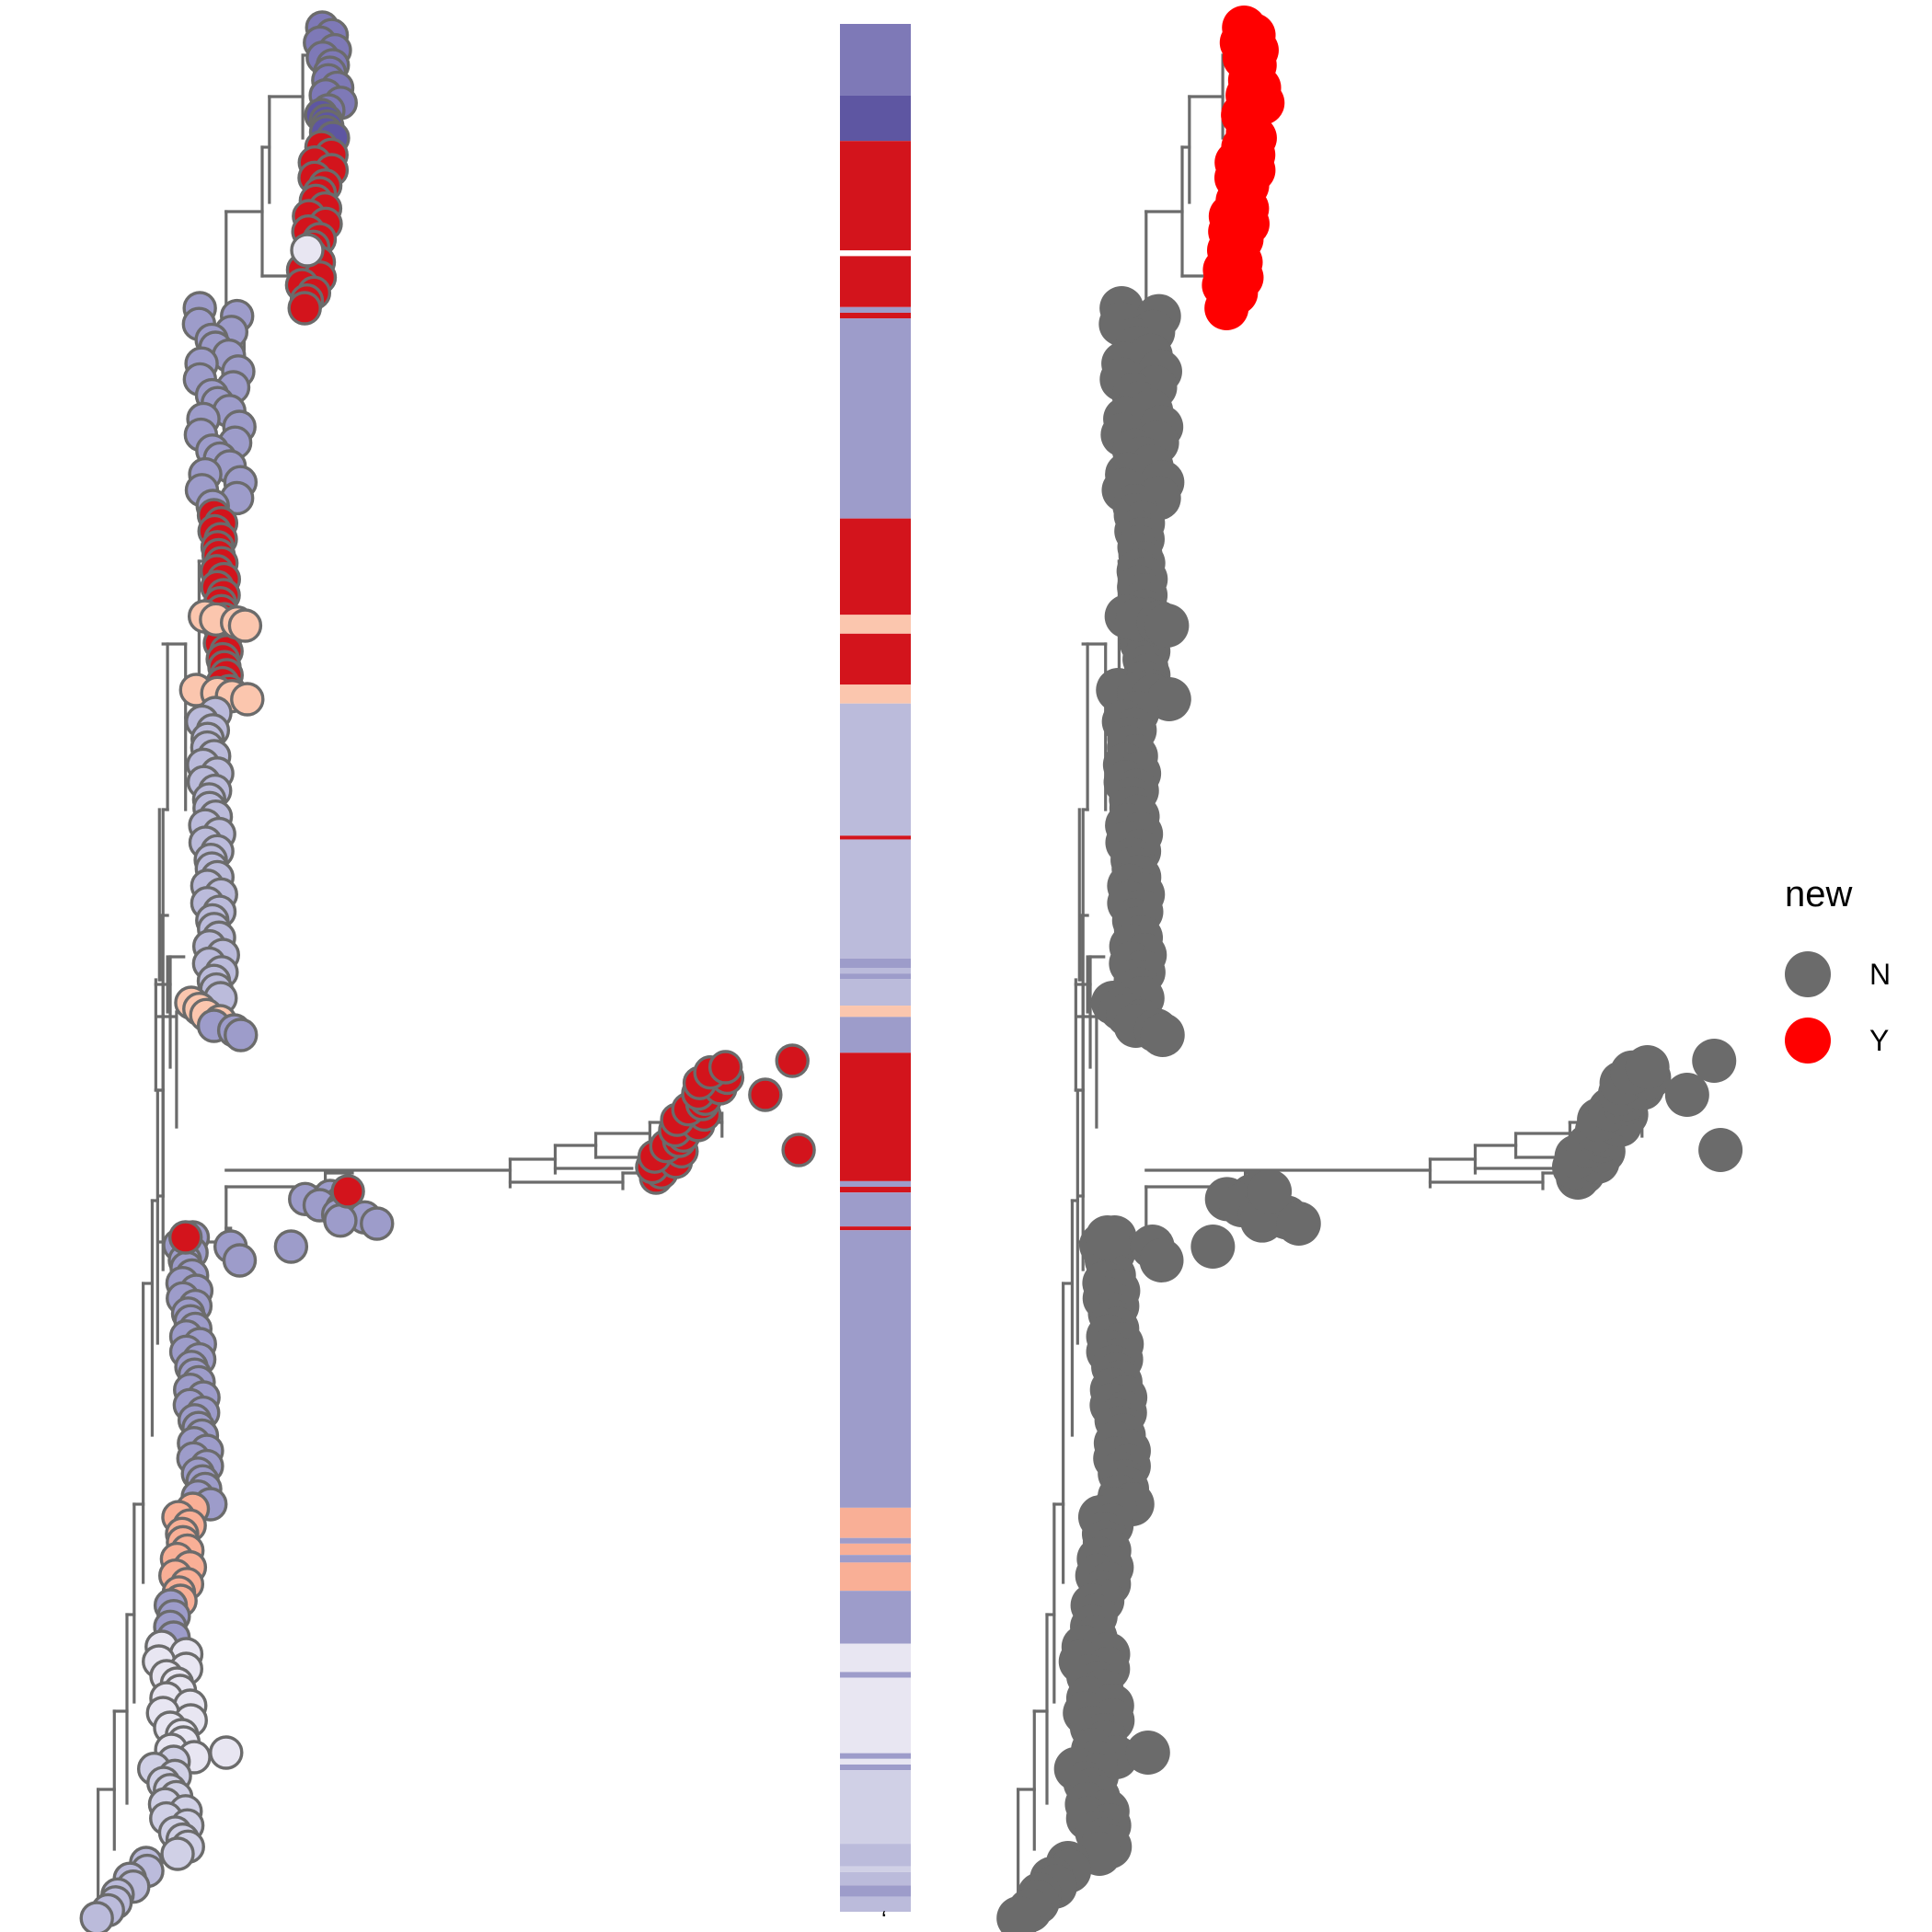  What do you see at coordinates (1808, 974) in the screenshot?
I see `legend-key-n` at bounding box center [1808, 974].